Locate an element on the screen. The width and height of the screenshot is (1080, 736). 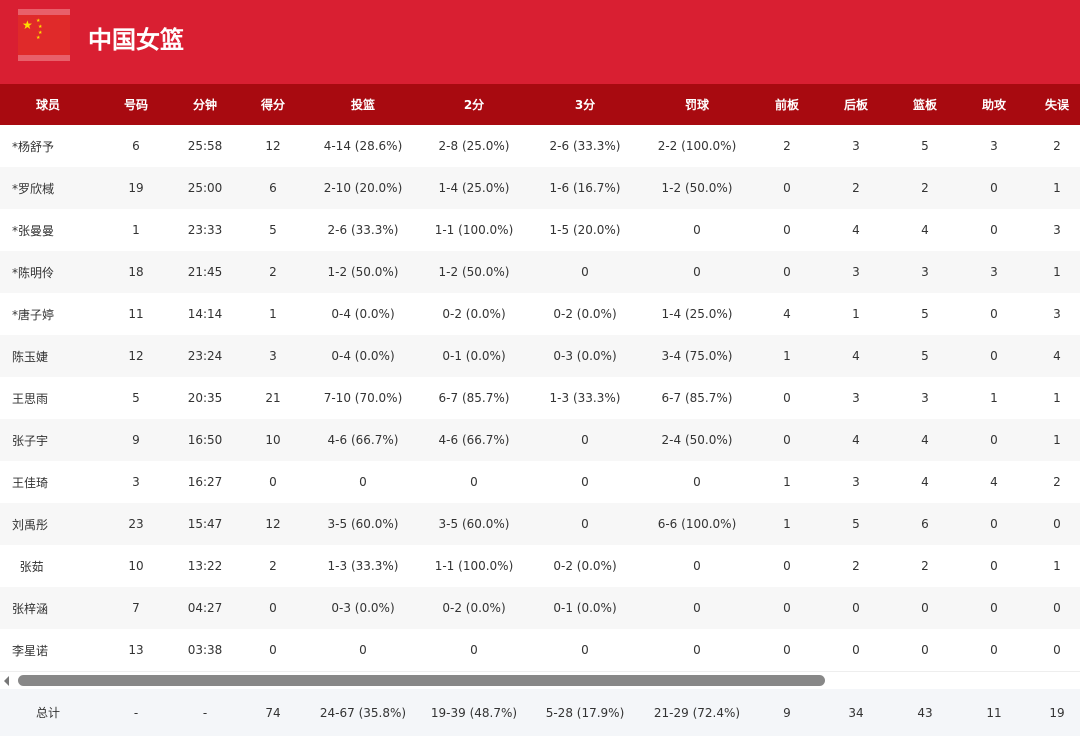
stat-cell: 19 is located at coordinates (136, 188).